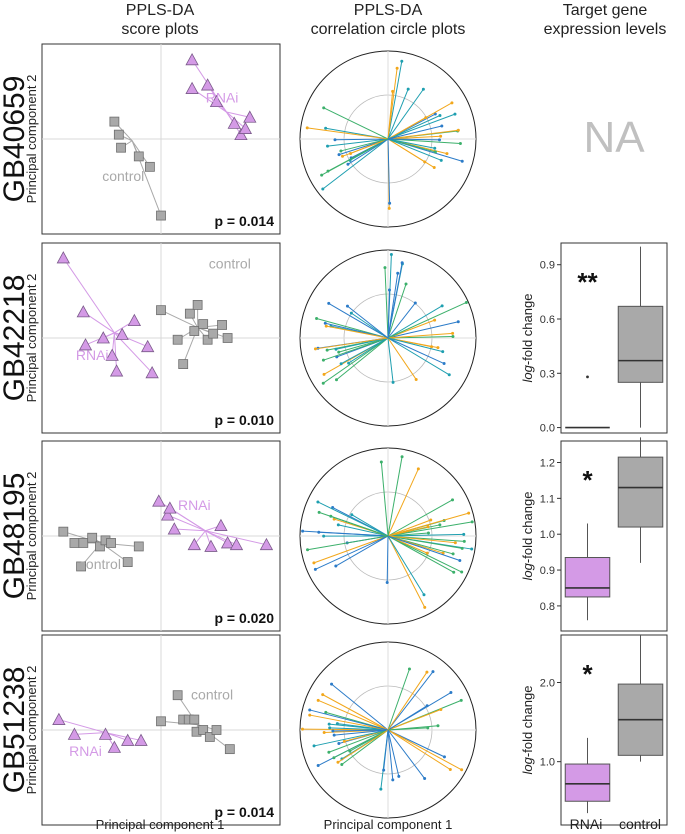 Image resolution: width=685 pixels, height=834 pixels. I want to click on control-group-label: control, so click(230, 263).